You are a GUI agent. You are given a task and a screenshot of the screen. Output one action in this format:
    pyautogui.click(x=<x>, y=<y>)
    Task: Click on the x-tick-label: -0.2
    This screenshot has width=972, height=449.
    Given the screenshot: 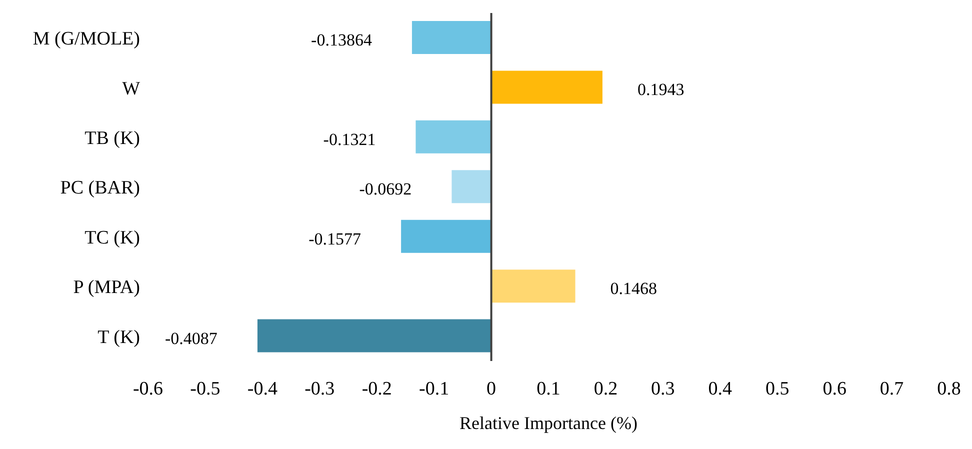 What is the action you would take?
    pyautogui.click(x=377, y=389)
    